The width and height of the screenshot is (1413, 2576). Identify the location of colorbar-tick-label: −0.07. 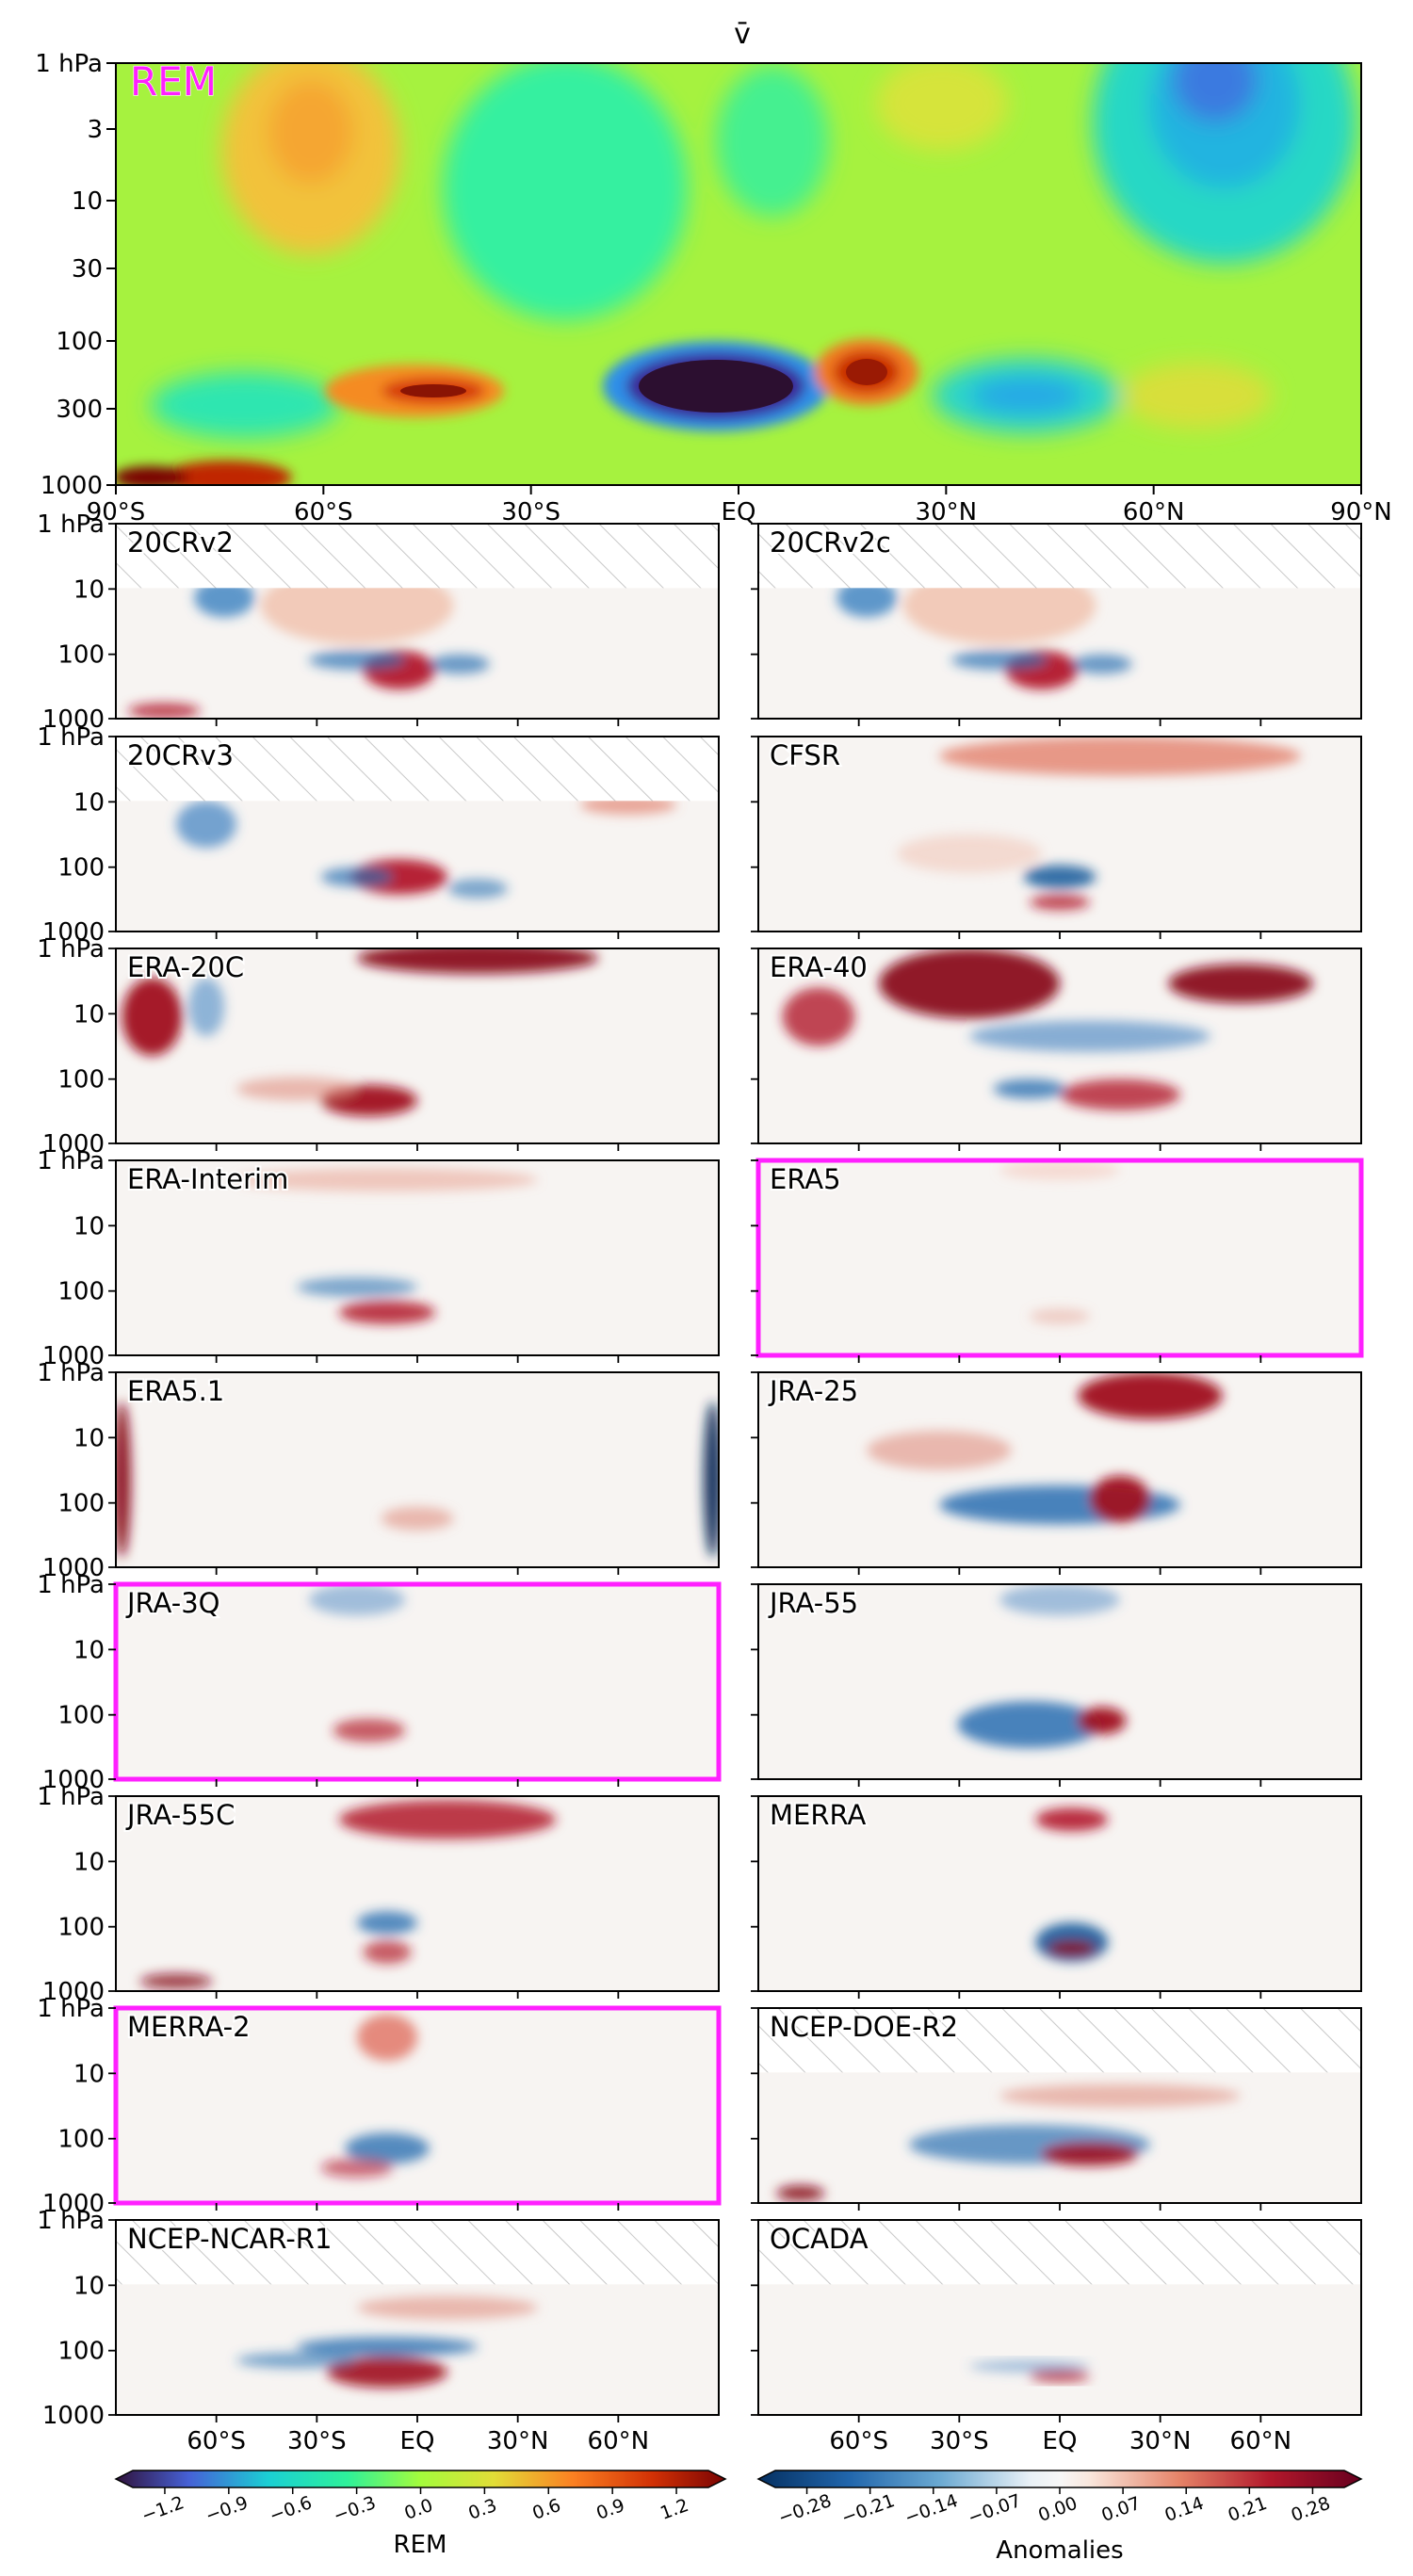
(995, 2509).